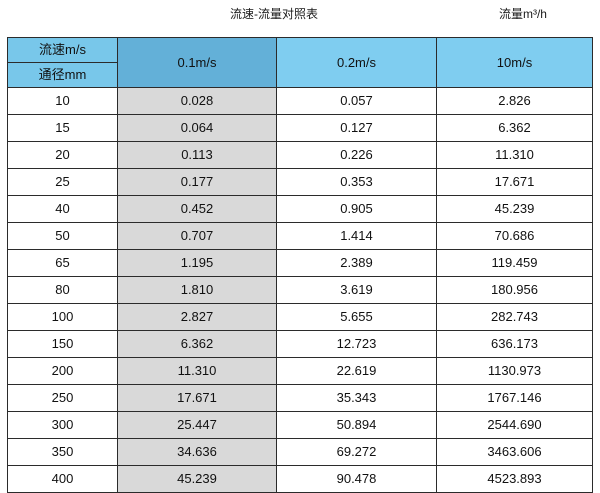 The image size is (600, 493). What do you see at coordinates (514, 182) in the screenshot?
I see `cell-flow-10ms: 17.671` at bounding box center [514, 182].